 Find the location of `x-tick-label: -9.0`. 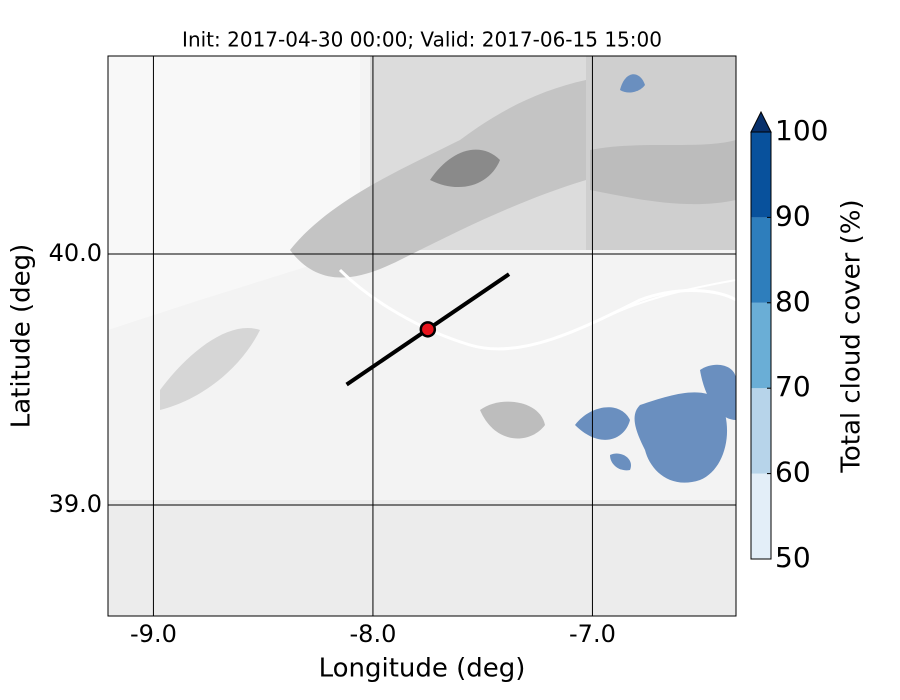

x-tick-label: -9.0 is located at coordinates (153, 634).